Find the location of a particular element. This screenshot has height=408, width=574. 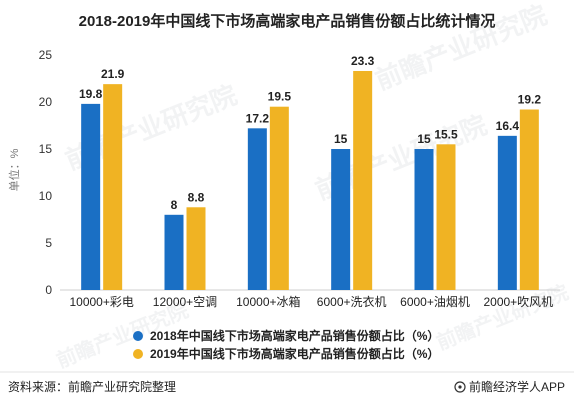

at-icon is located at coordinates (460, 387).